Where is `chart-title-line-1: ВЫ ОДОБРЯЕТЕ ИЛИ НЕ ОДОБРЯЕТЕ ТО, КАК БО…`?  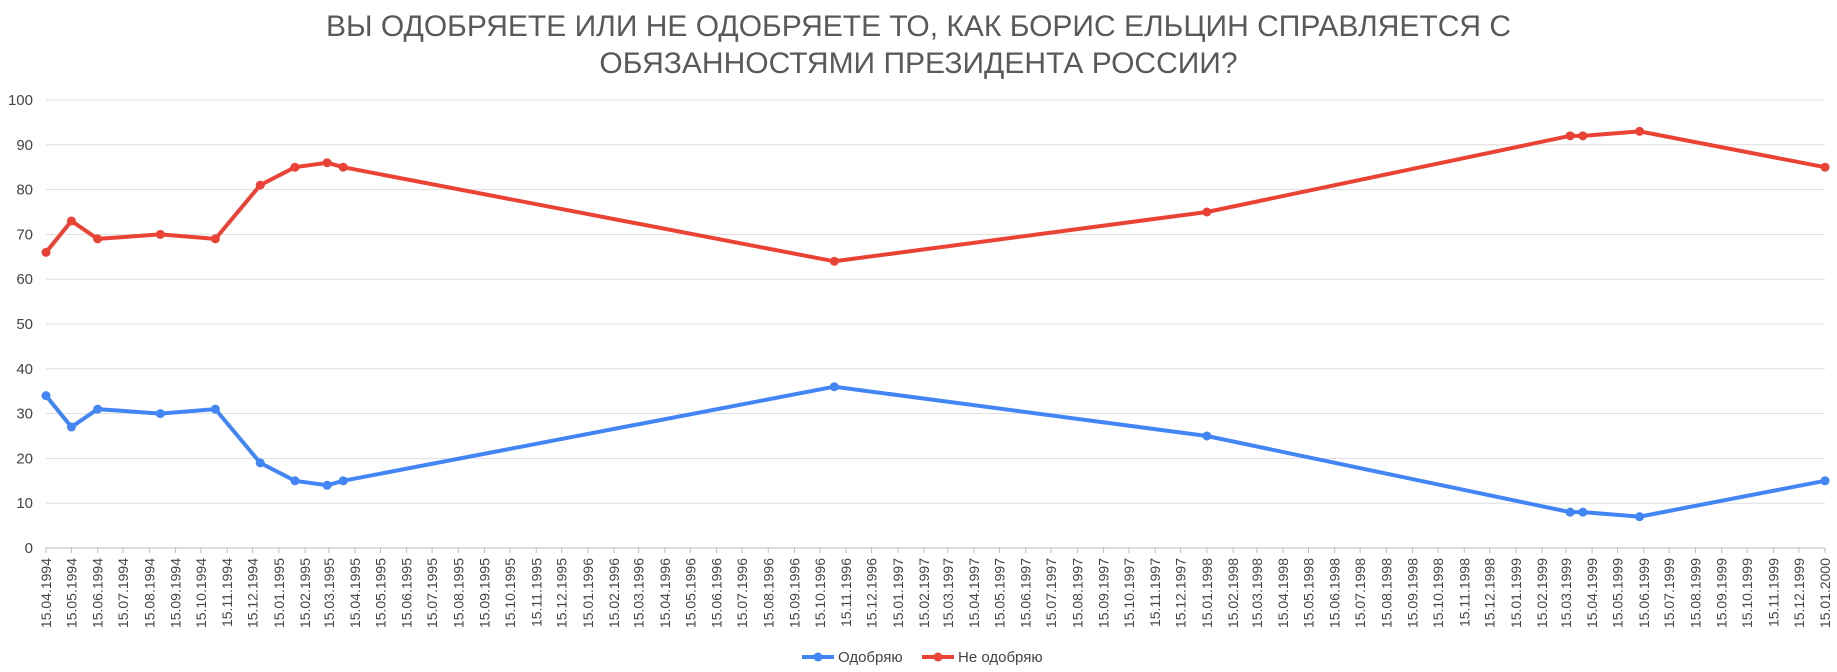
chart-title-line-1: ВЫ ОДОБРЯЕТЕ ИЛИ НЕ ОДОБРЯЕТЕ ТО, КАК БО… is located at coordinates (918, 26).